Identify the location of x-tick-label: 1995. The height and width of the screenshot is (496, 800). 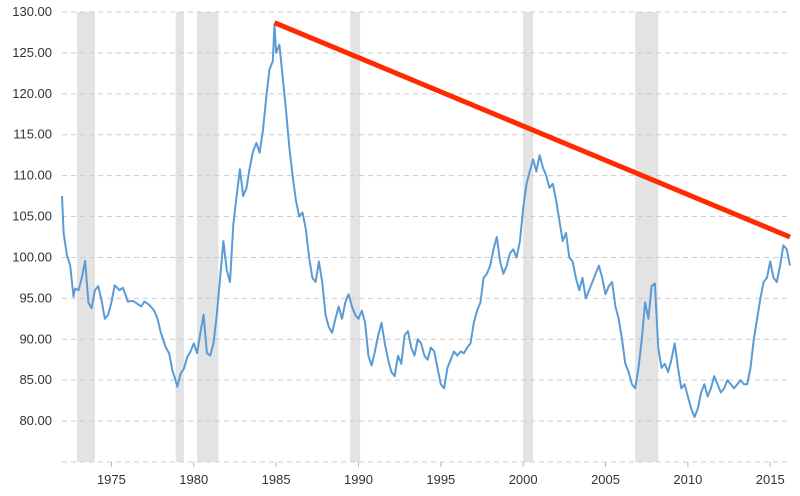
(440, 479).